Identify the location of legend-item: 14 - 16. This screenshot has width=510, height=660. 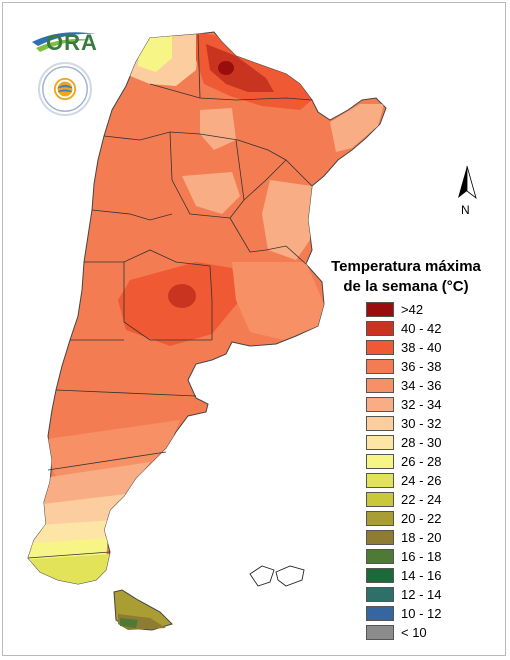
(426, 575).